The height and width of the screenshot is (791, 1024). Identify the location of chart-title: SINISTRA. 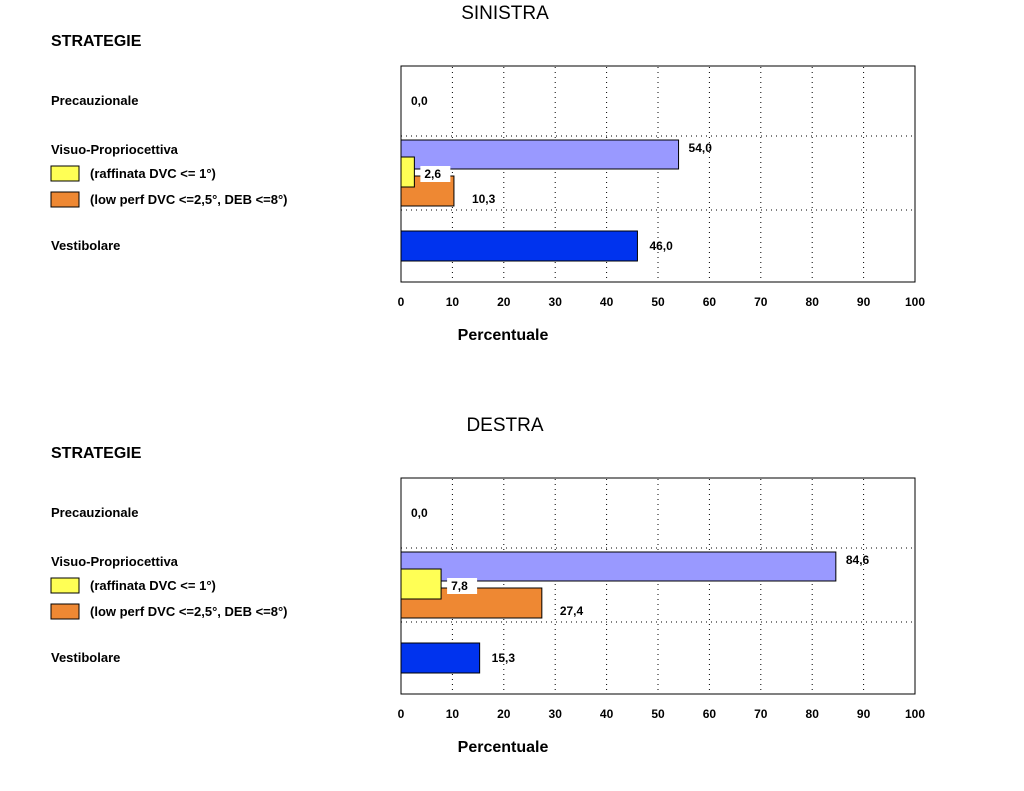
(505, 13).